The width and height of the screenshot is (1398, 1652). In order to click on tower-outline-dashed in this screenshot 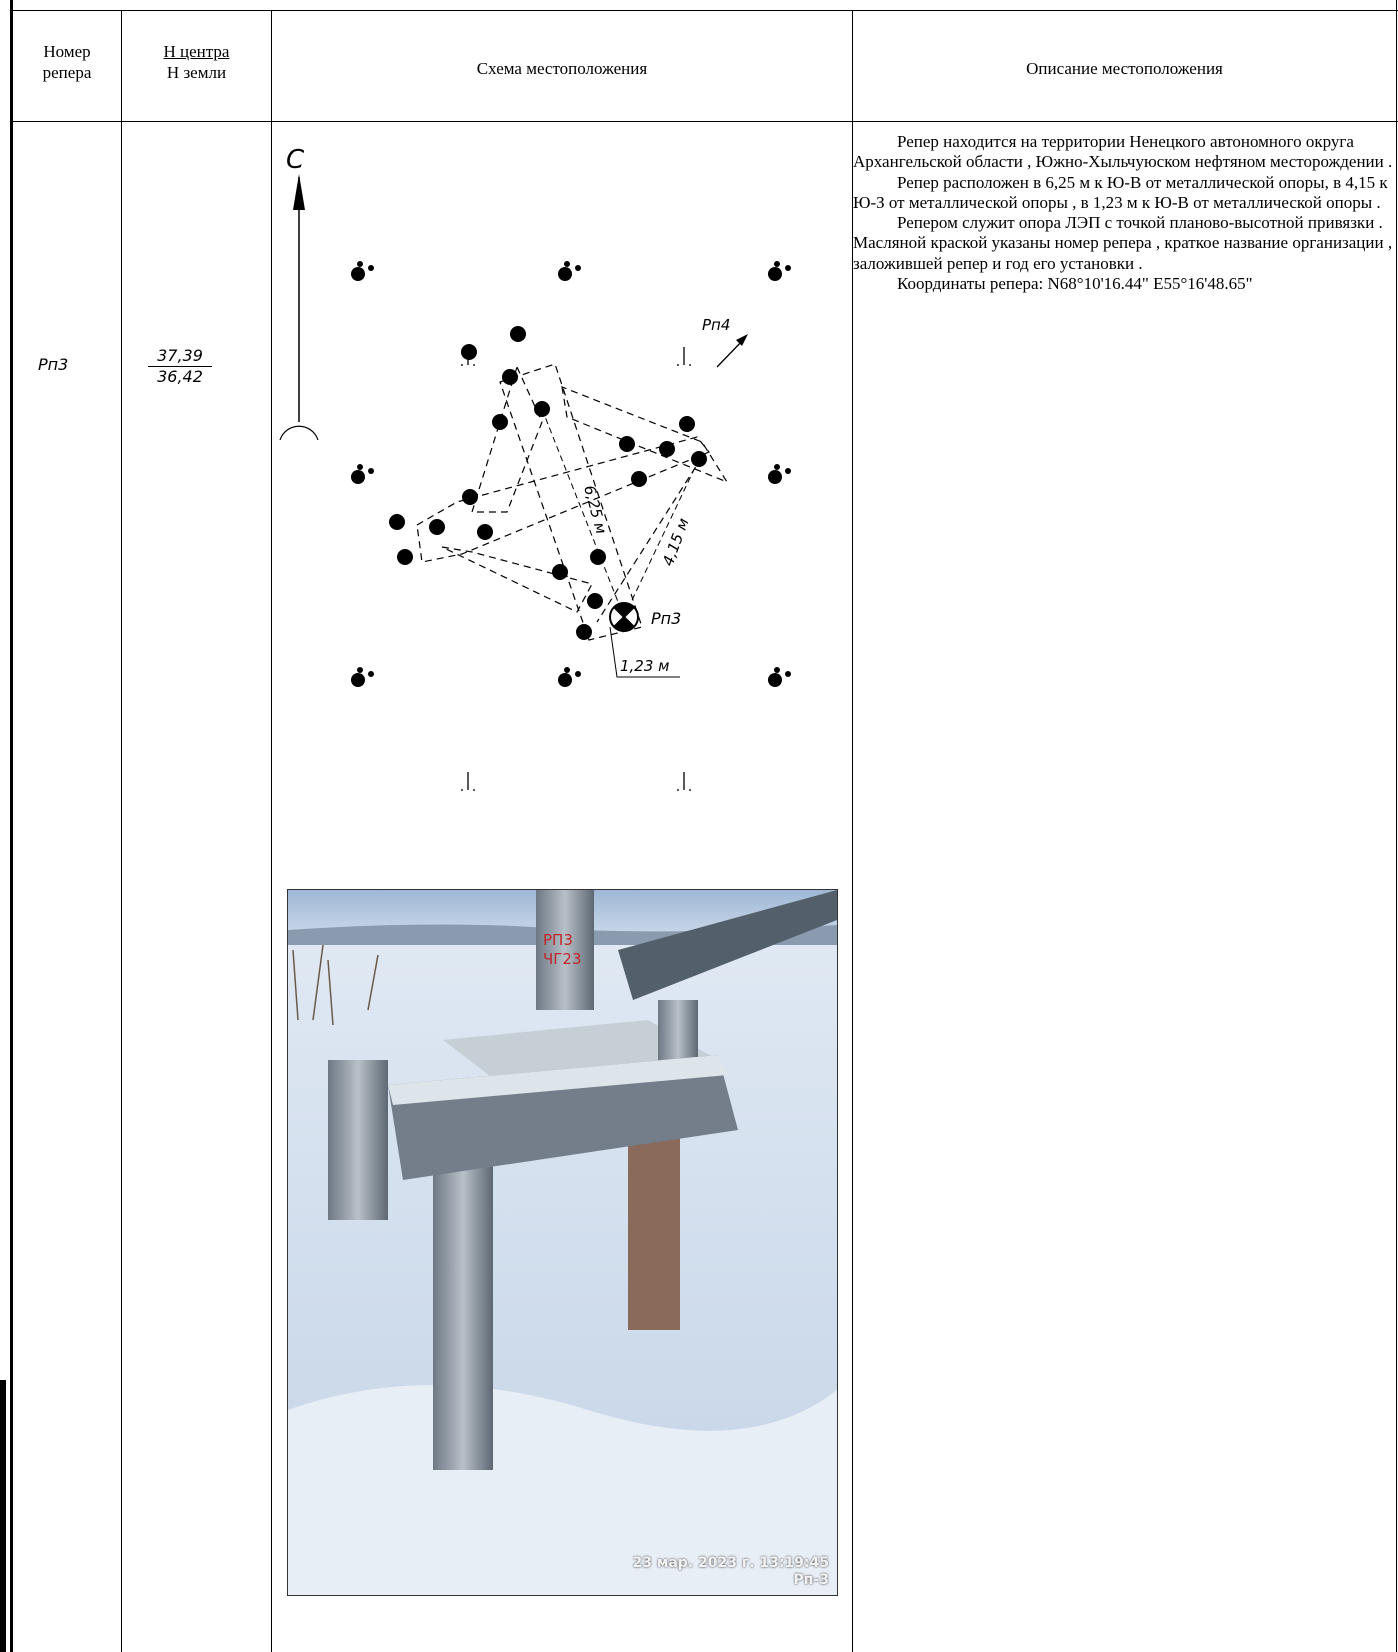, I will do `click(572, 502)`.